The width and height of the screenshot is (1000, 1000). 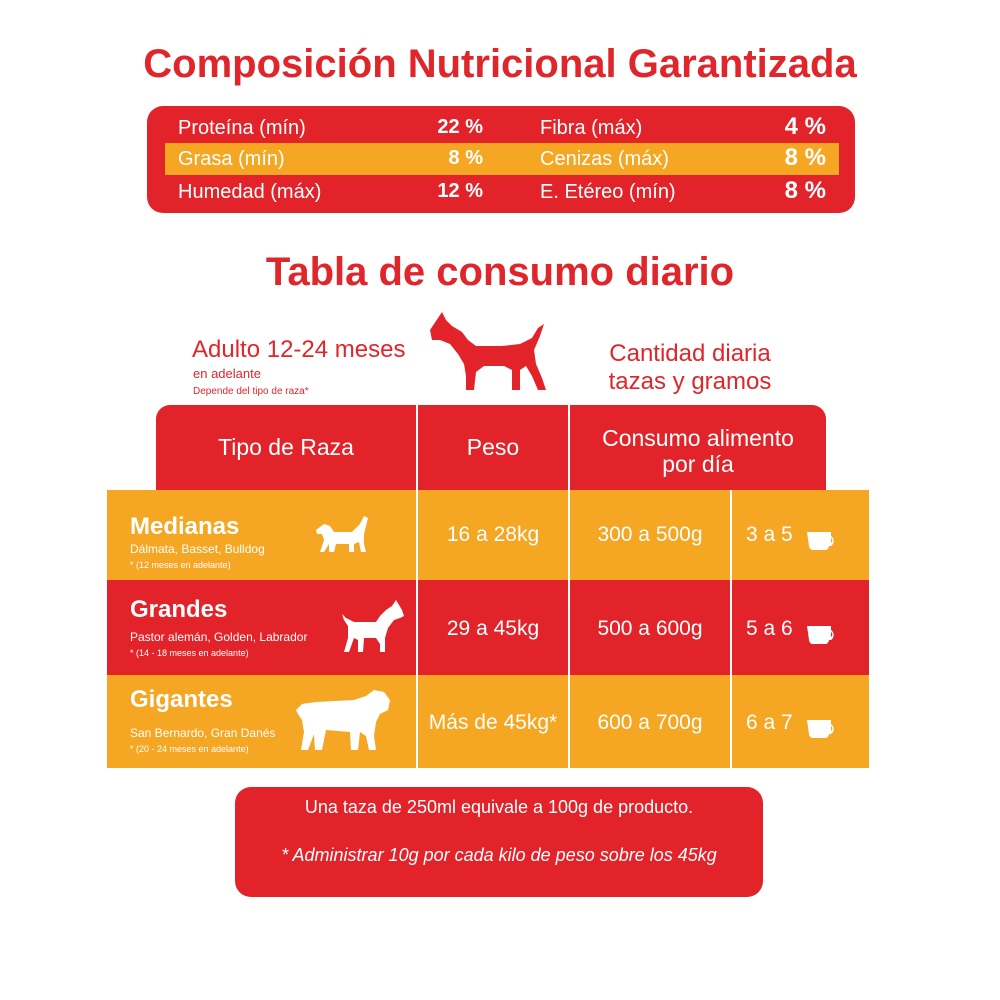 I want to click on footer-box, so click(x=499, y=842).